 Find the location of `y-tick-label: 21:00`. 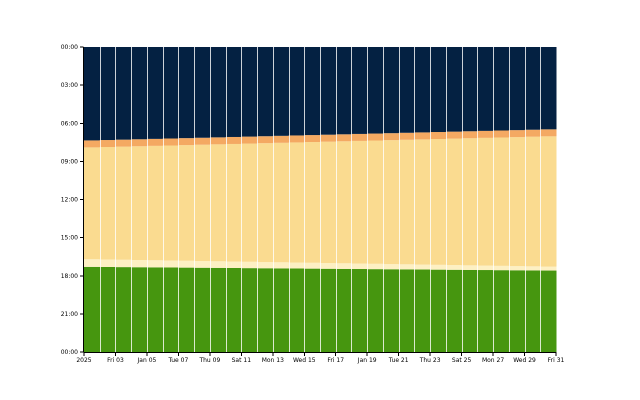

y-tick-label: 21:00 is located at coordinates (69, 314).